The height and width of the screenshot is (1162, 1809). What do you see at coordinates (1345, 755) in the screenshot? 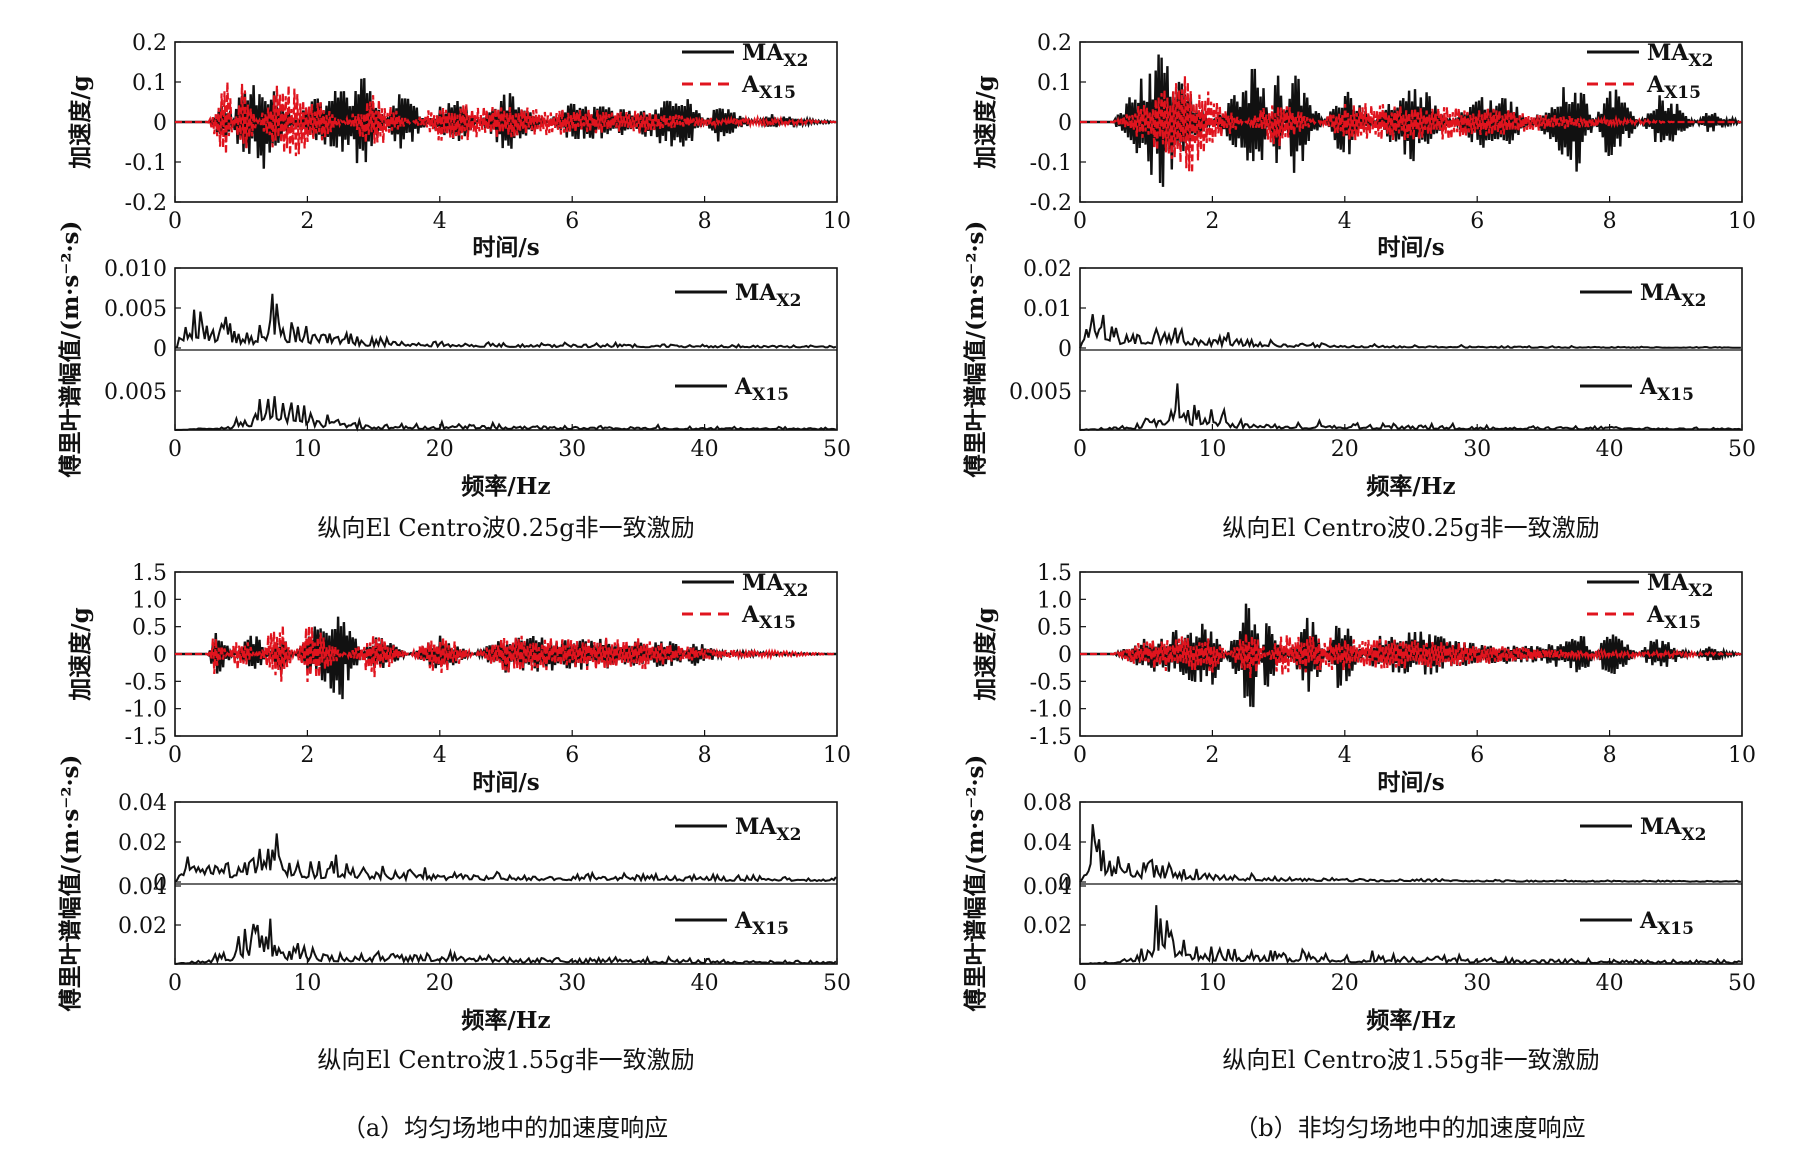
I see `x-tick-label: 4` at bounding box center [1345, 755].